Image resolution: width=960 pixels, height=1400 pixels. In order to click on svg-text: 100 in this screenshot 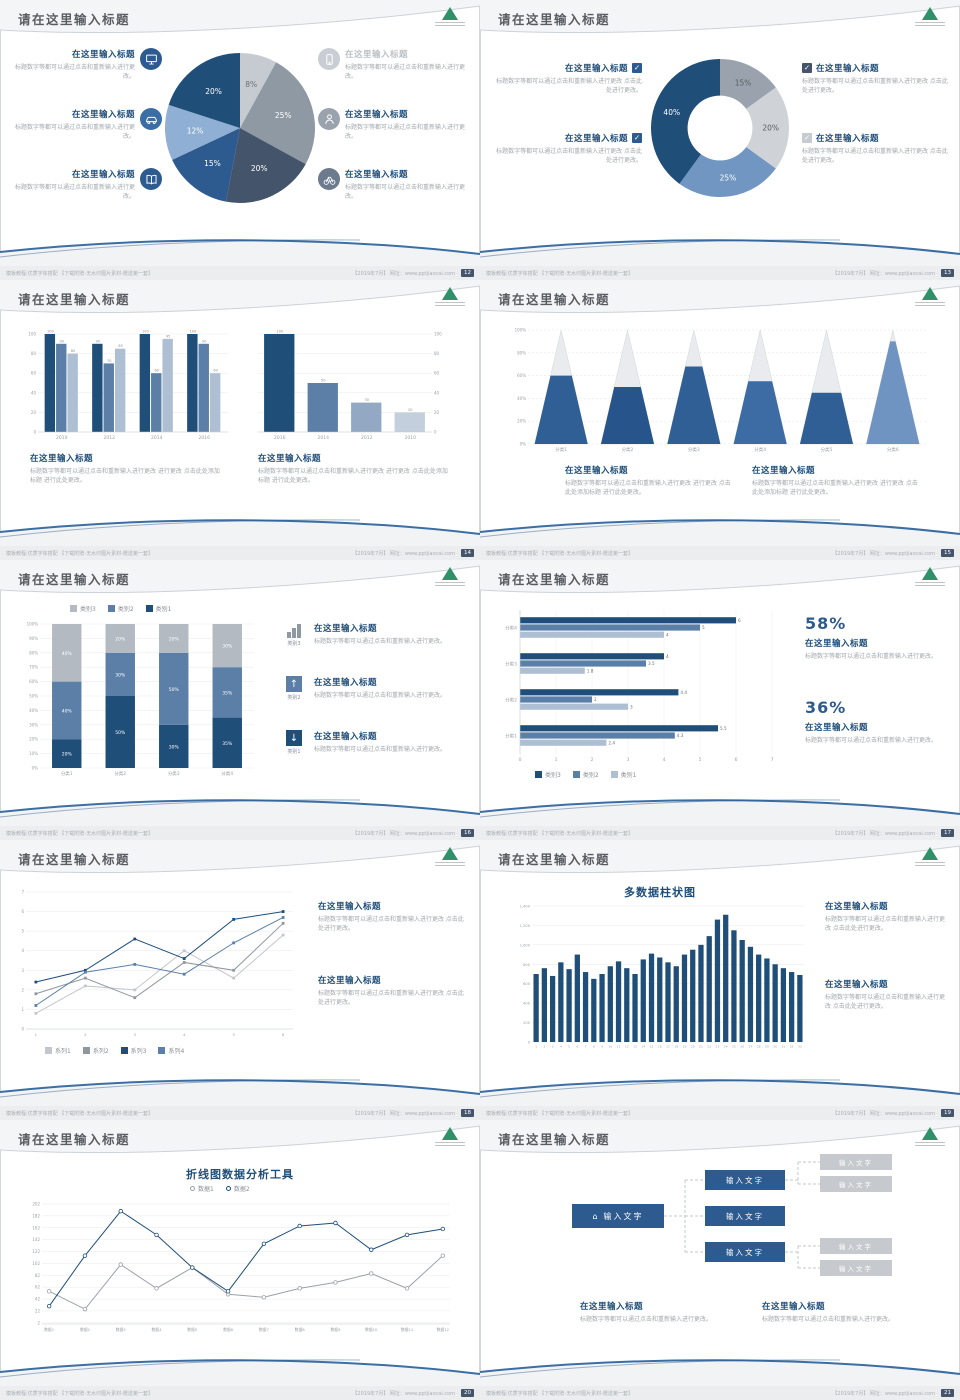, I will do `click(438, 334)`.